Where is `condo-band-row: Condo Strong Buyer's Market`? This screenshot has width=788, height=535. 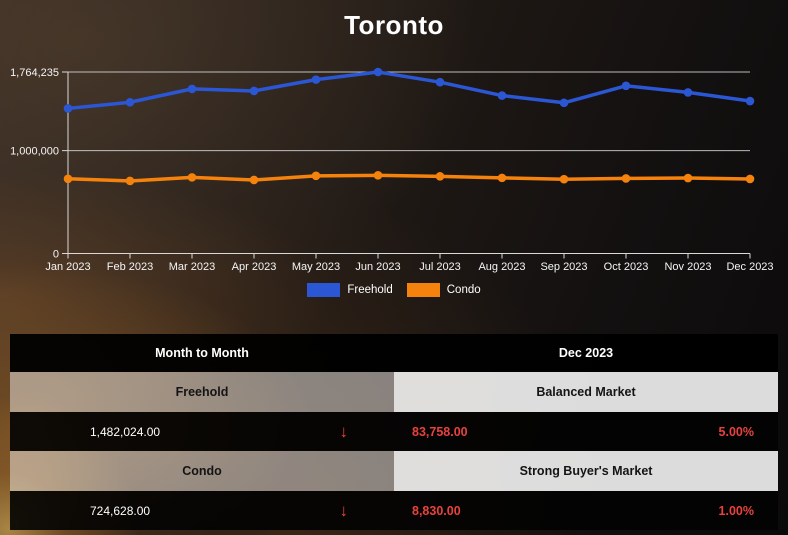
condo-band-row: Condo Strong Buyer's Market is located at coordinates (394, 471).